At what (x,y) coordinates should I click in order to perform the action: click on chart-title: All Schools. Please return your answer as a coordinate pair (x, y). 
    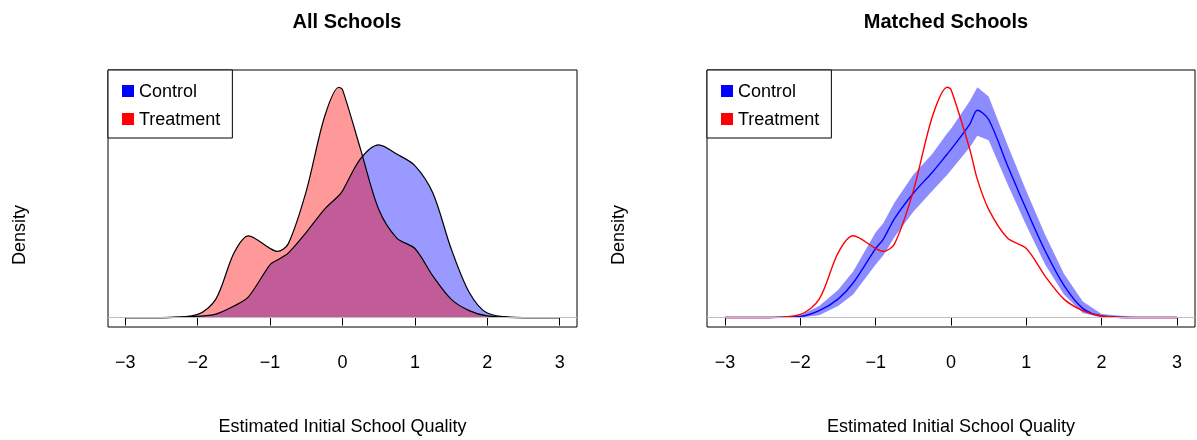
    Looking at the image, I should click on (347, 21).